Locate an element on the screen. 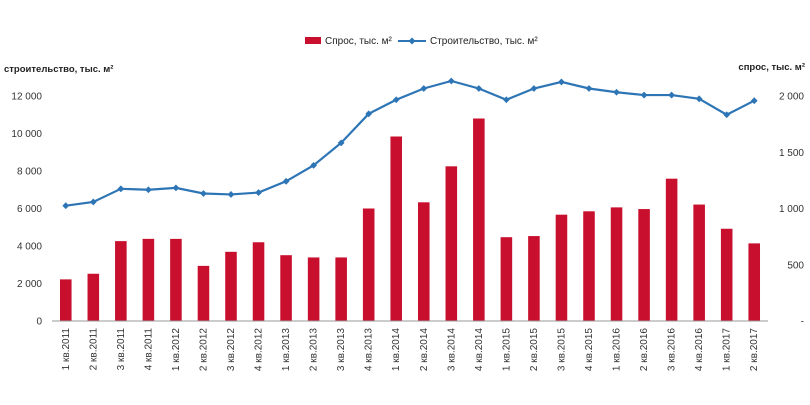 This screenshot has height=405, width=810. left-axis-ticks: 0 2 000 4 000 6 000 8 000 10 000 12 000 is located at coordinates (26, 210).